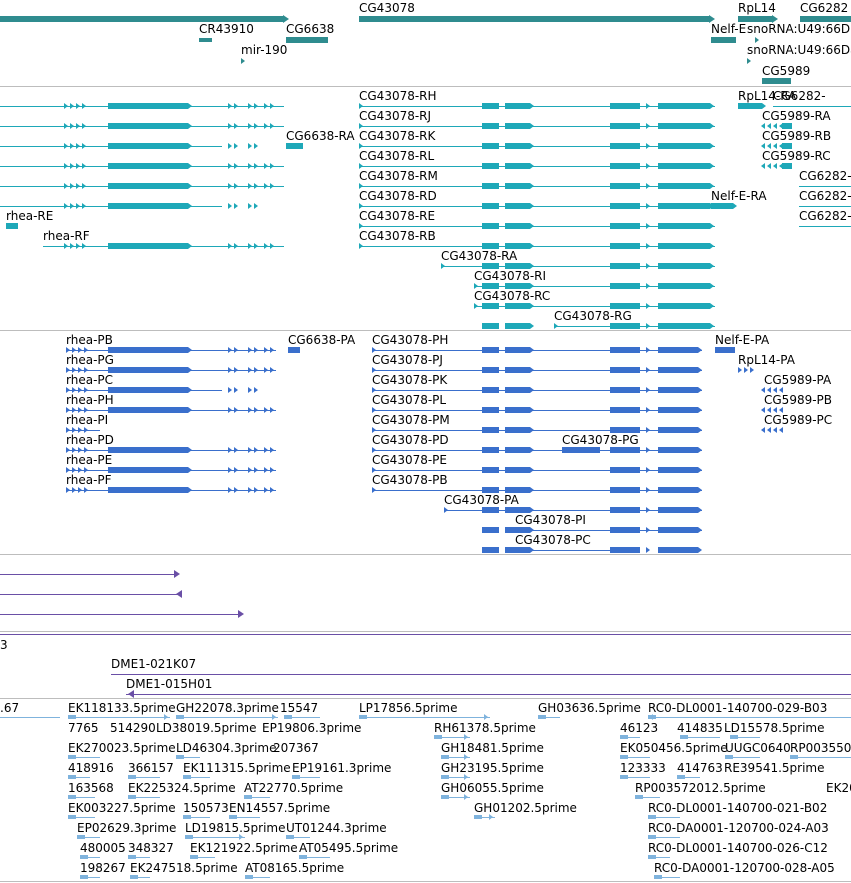  What do you see at coordinates (122, 708) in the screenshot?
I see `est-label: EK118133.5prime` at bounding box center [122, 708].